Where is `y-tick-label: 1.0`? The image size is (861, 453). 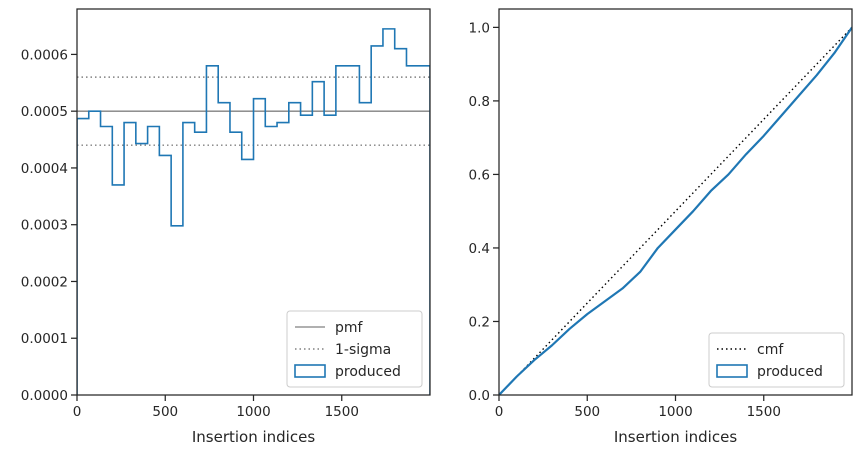
y-tick-label: 1.0 is located at coordinates (479, 28).